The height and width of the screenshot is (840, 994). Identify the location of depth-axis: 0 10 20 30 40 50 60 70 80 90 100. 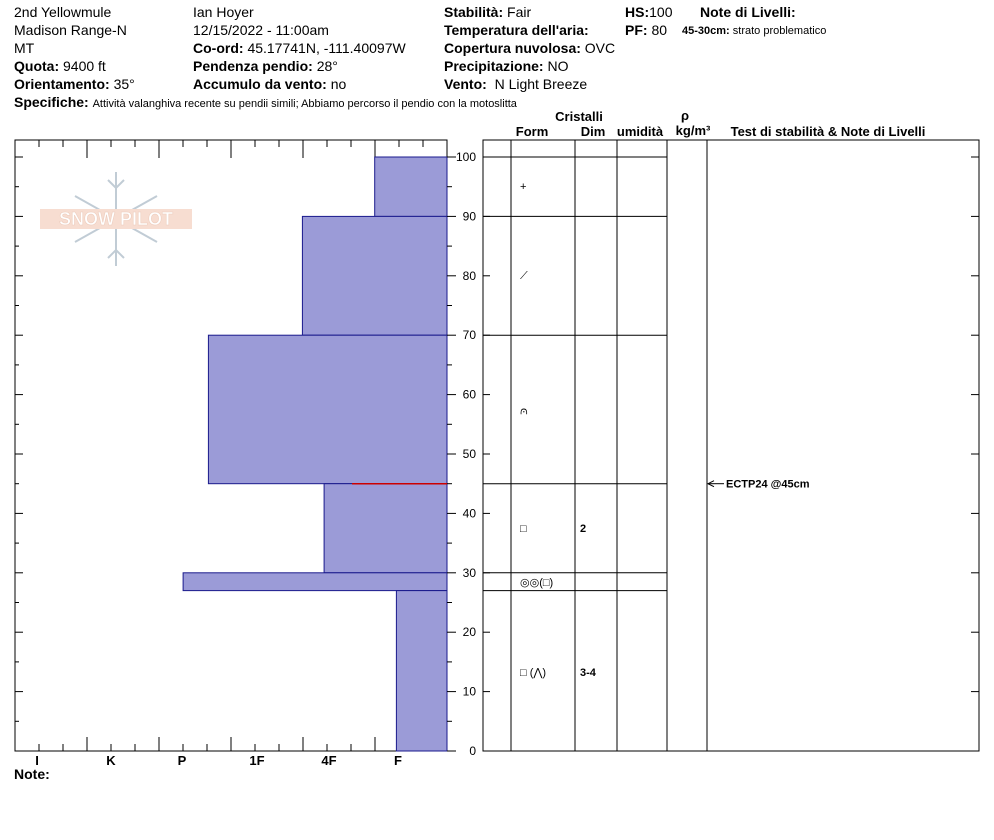
(468, 454).